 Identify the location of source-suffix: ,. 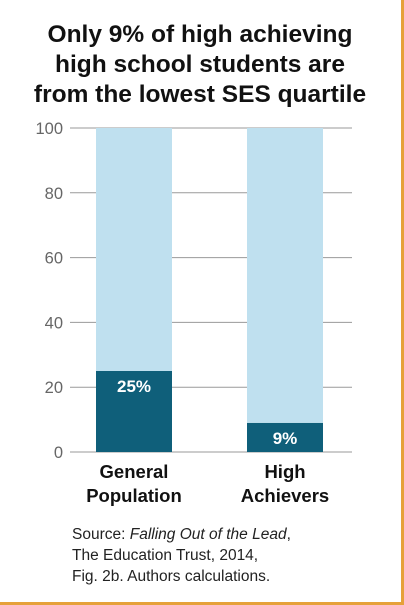
(288, 534).